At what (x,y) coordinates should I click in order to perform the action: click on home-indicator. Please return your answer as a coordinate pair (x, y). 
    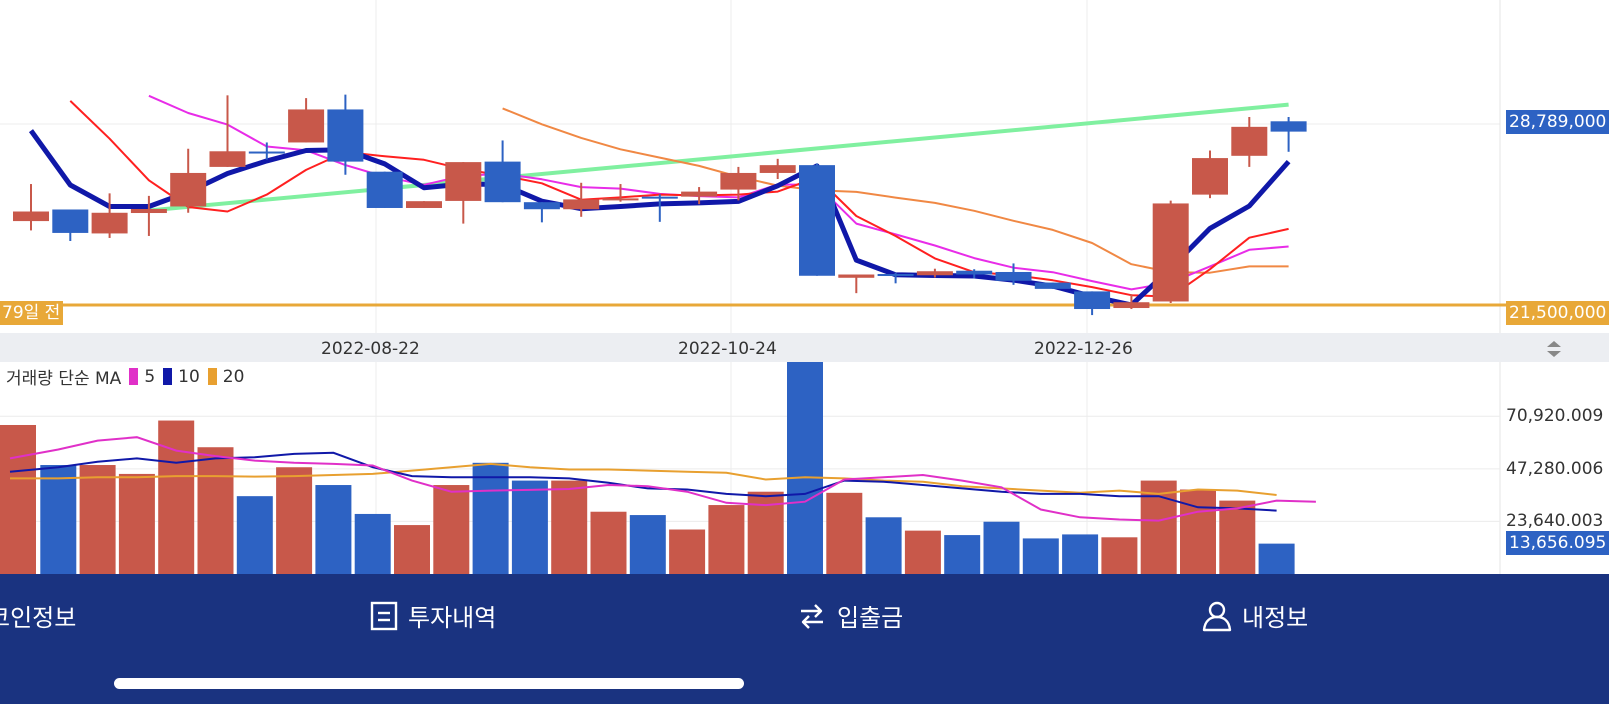
    Looking at the image, I should click on (429, 683).